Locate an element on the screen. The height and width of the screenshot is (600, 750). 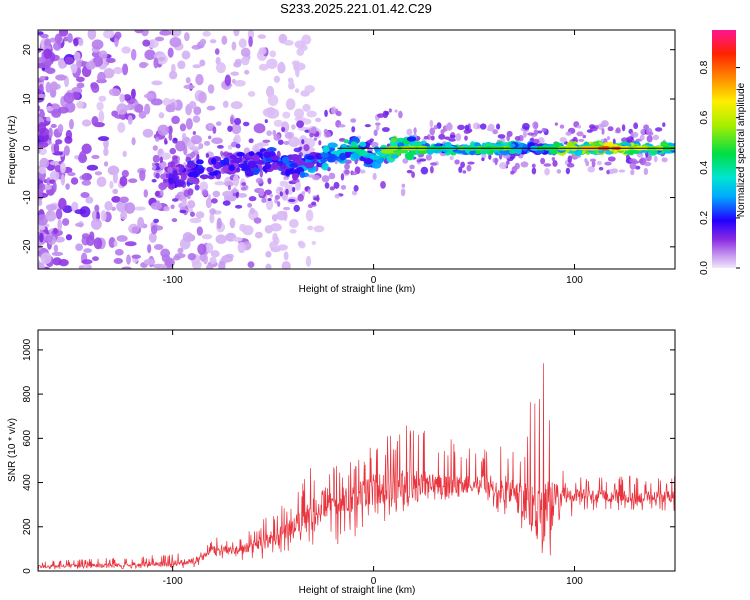
colorbar-tick-label: 0.6 is located at coordinates (704, 117).